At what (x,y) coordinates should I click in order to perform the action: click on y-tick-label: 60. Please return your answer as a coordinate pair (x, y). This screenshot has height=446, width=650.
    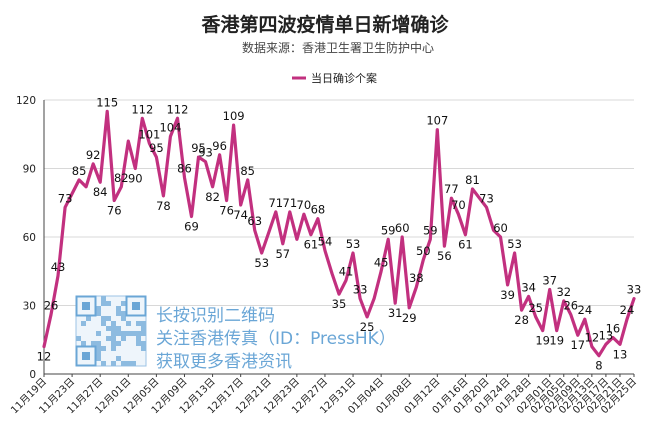
    Looking at the image, I should click on (29, 238).